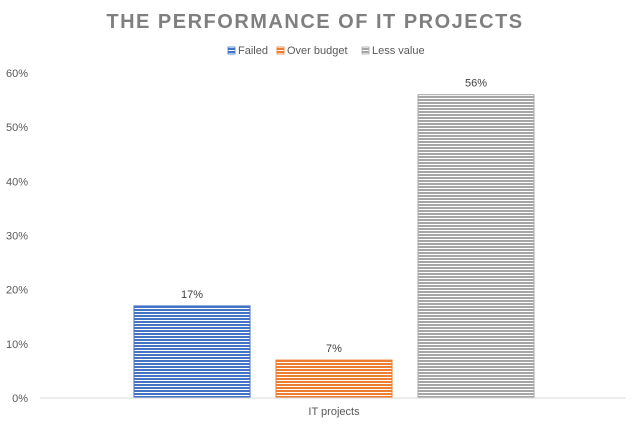 The height and width of the screenshot is (426, 640). What do you see at coordinates (192, 352) in the screenshot?
I see `bar-failed` at bounding box center [192, 352].